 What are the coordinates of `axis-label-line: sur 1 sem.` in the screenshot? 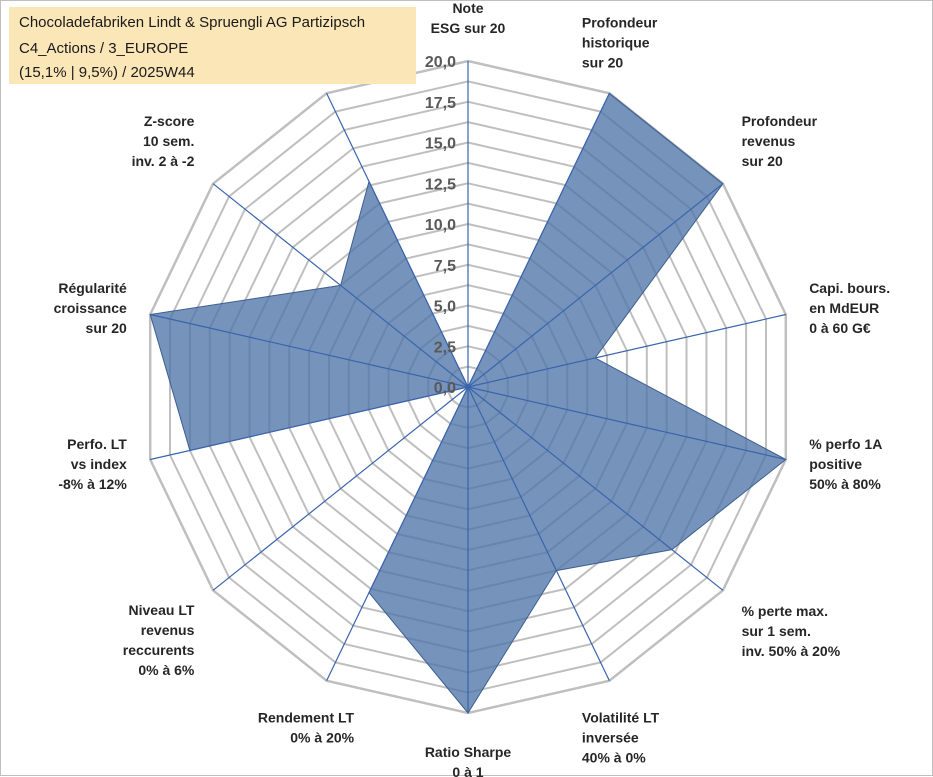 It's located at (776, 631).